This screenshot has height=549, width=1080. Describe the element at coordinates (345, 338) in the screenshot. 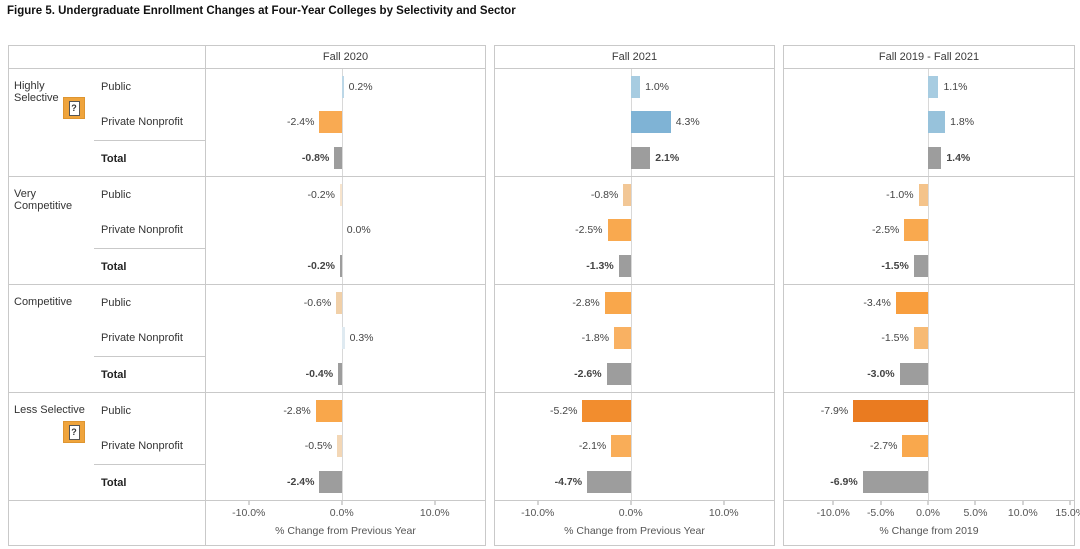

I see `bar-cell: 0.3%` at that location.